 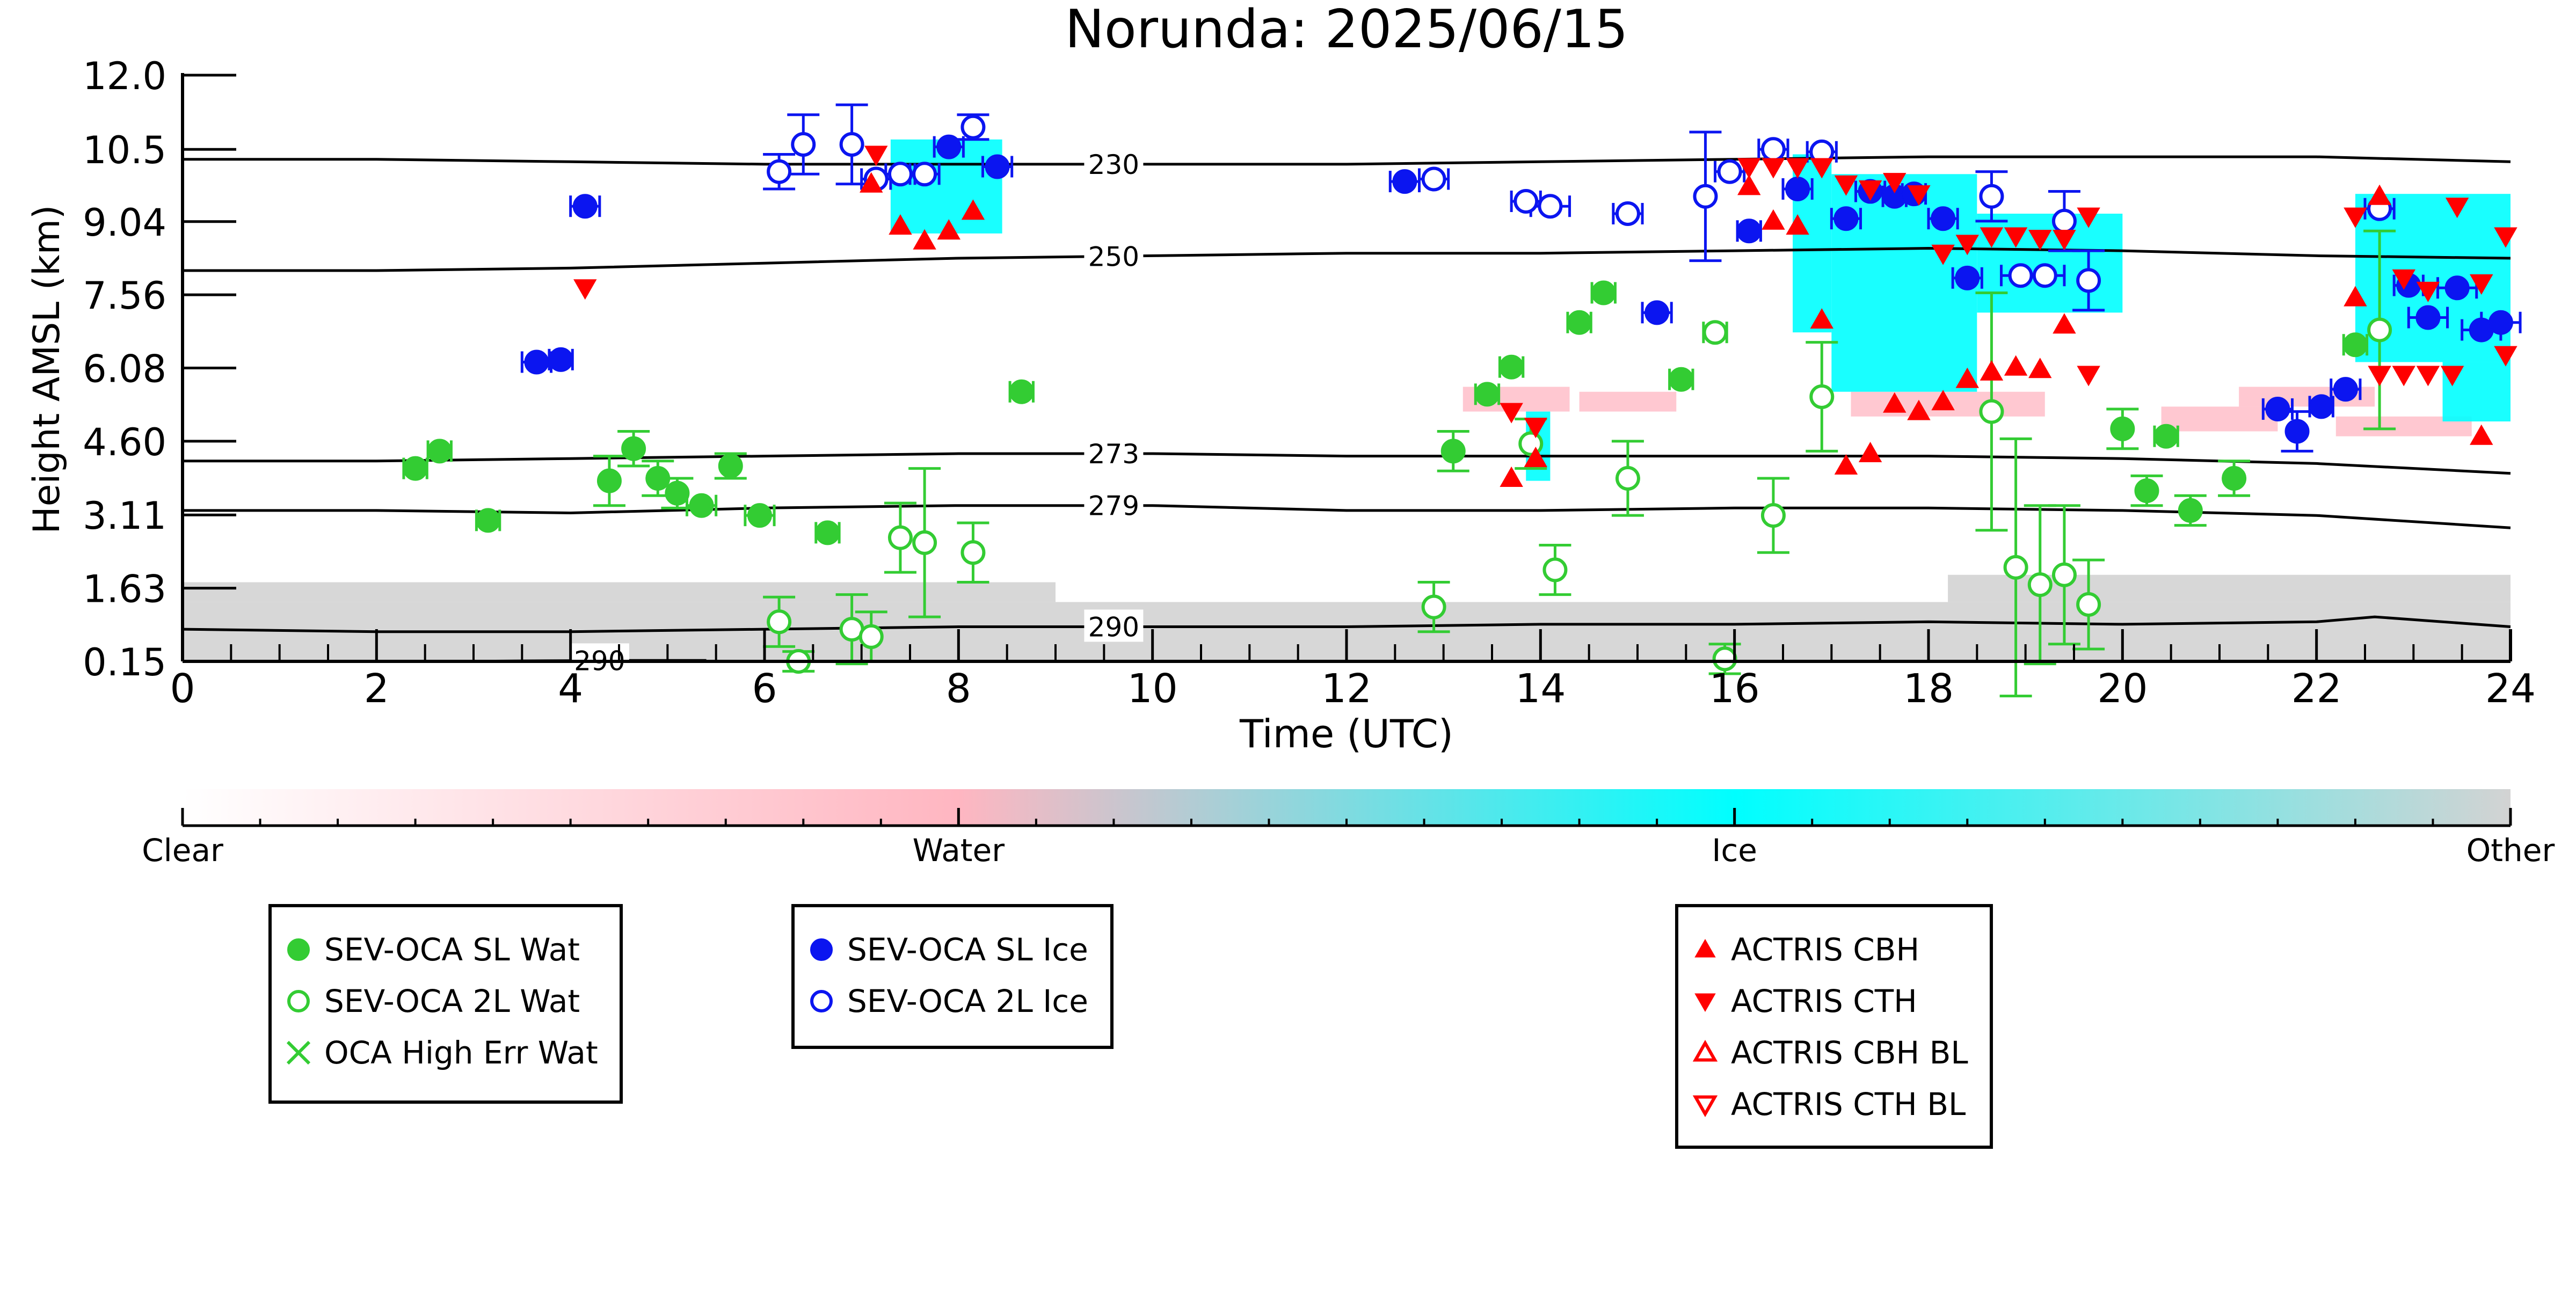 What do you see at coordinates (124, 589) in the screenshot?
I see `y-tick-label: 1.63` at bounding box center [124, 589].